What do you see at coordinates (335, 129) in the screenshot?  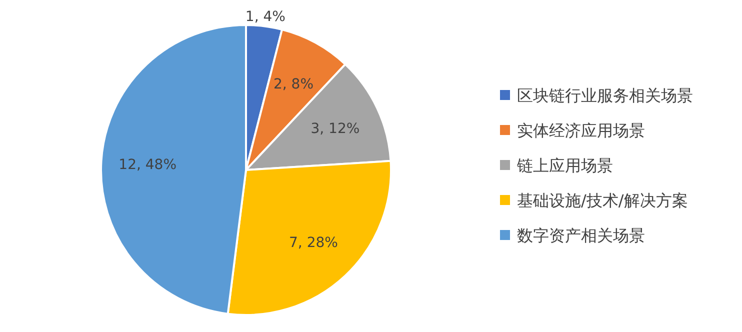 I see `data-label: 3, 12%` at bounding box center [335, 129].